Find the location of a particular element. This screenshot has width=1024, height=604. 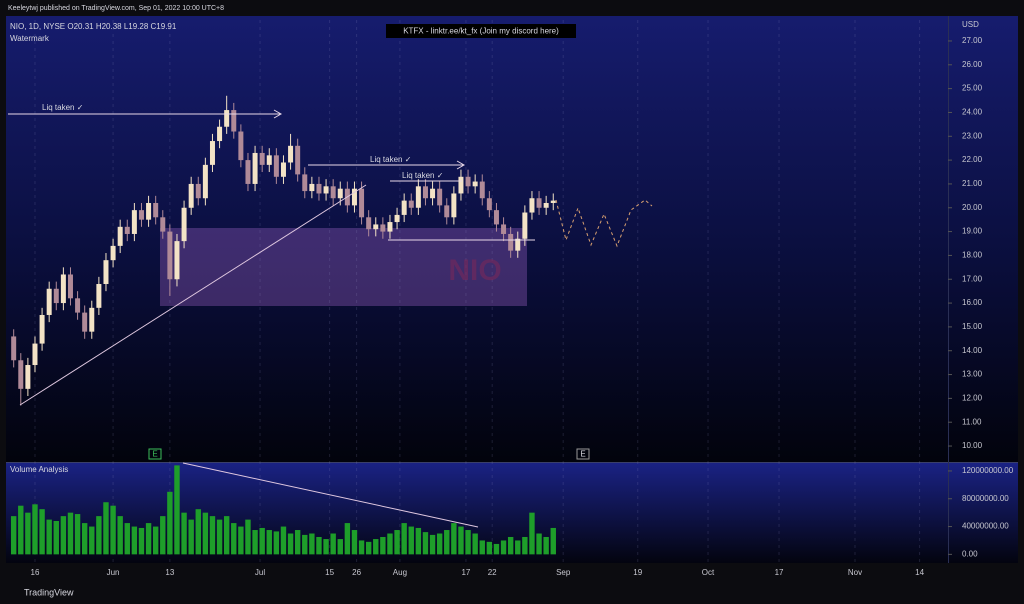

x-tick-label: 13 is located at coordinates (169, 572).